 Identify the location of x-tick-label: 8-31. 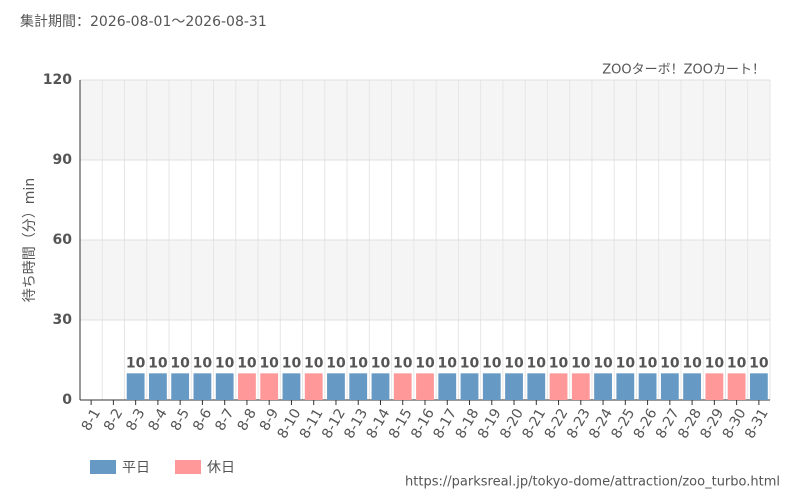
(757, 424).